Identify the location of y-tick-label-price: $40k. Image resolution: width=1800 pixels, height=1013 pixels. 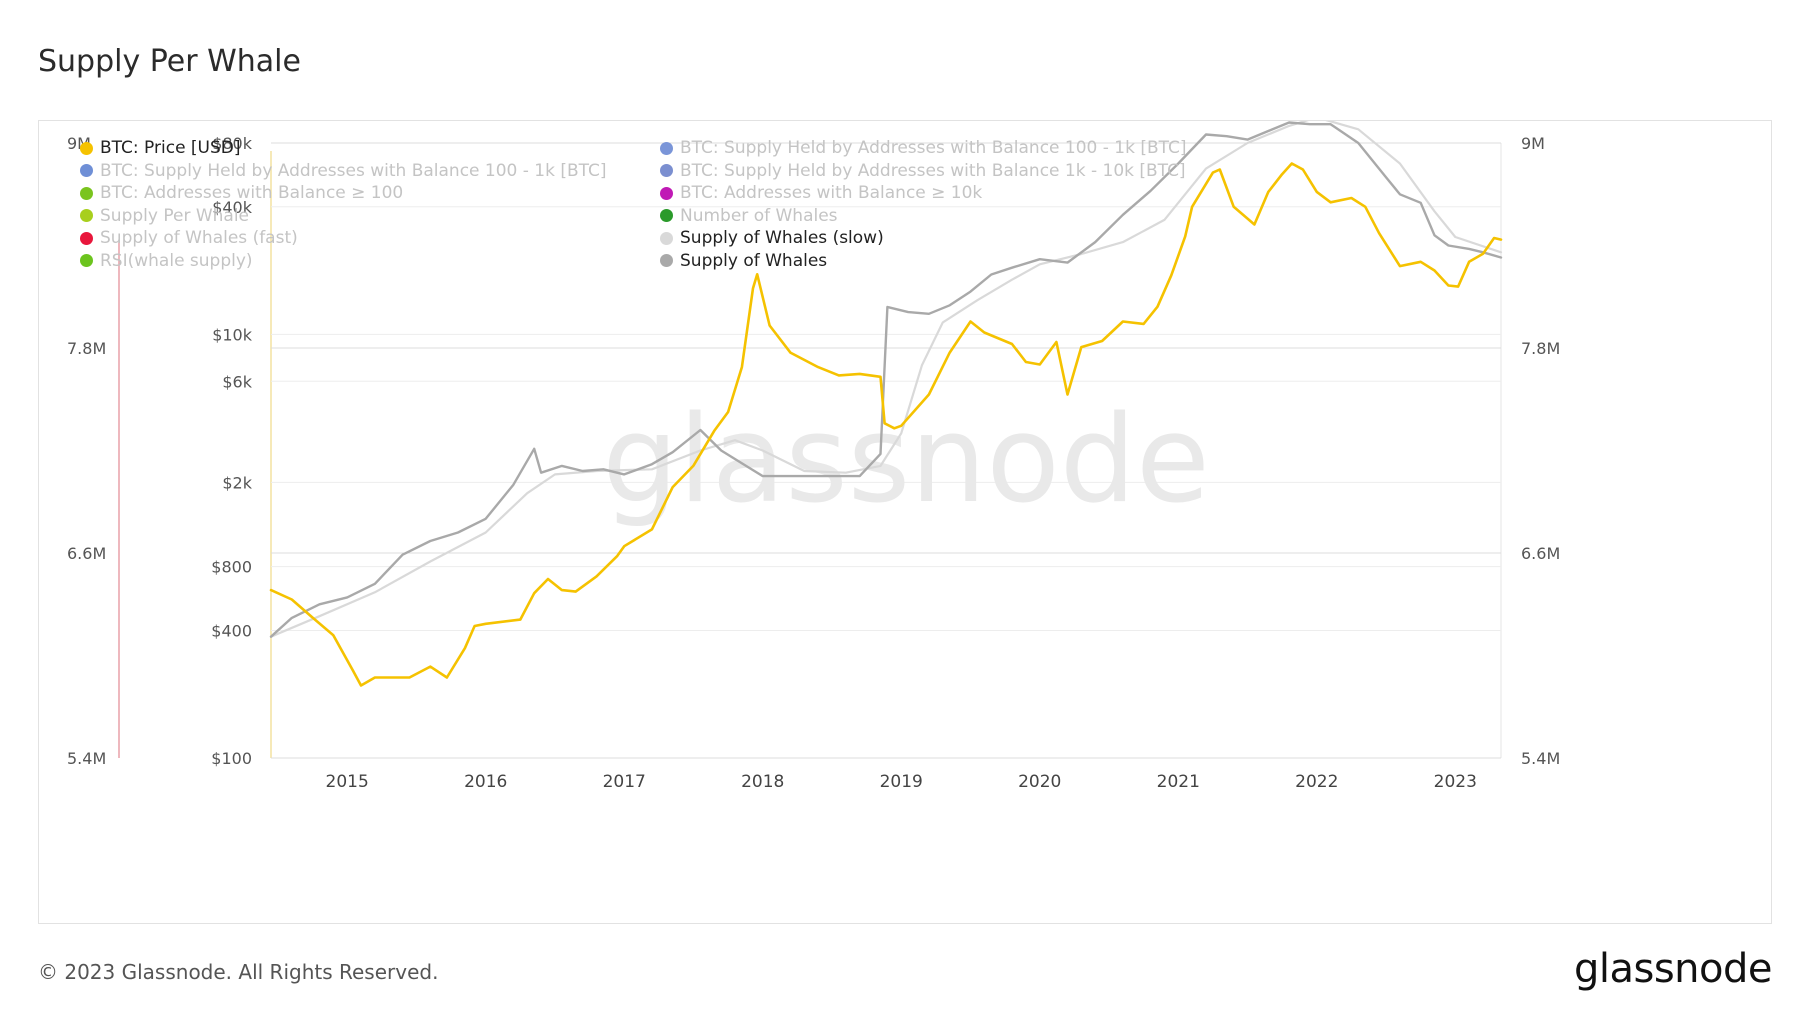
(232, 207).